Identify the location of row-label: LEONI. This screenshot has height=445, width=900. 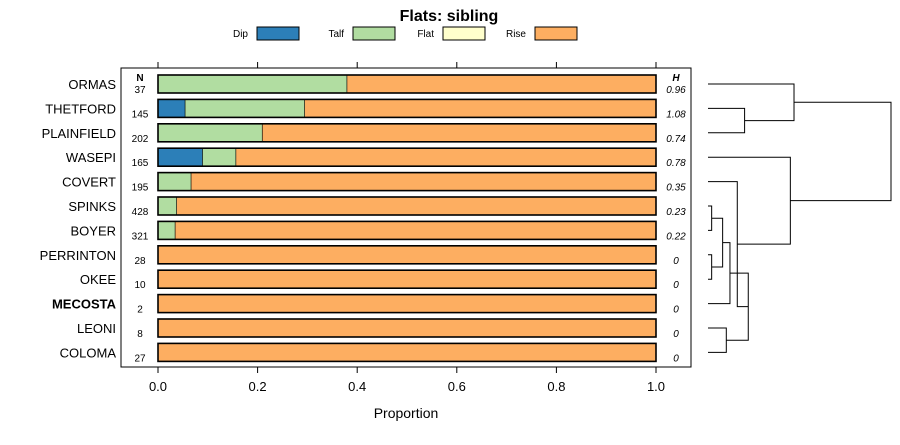
(96, 328).